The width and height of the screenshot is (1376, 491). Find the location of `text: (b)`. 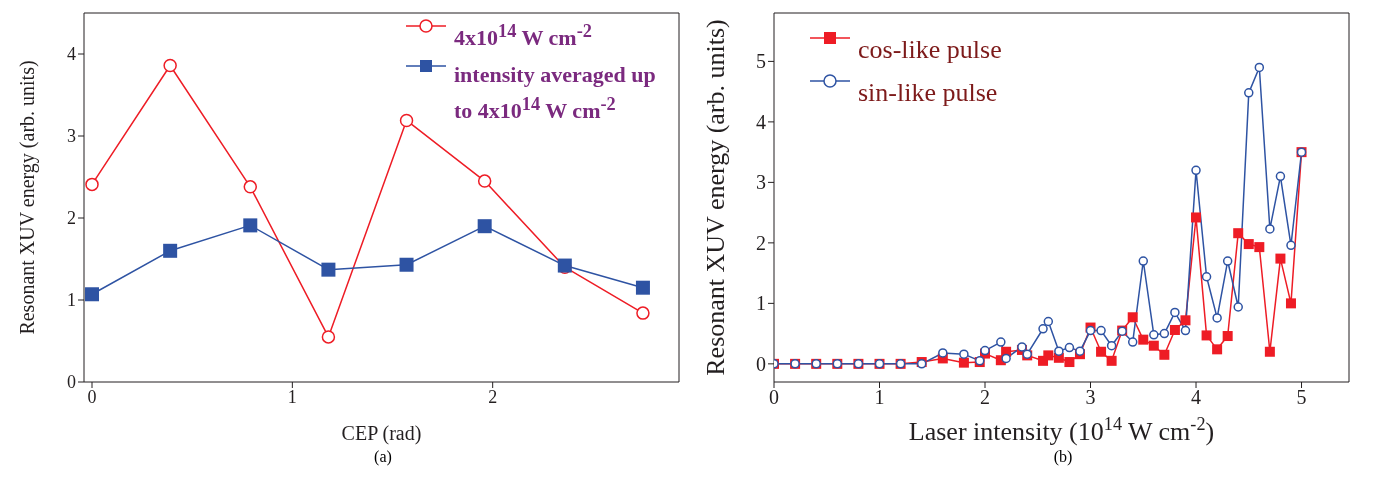

text: (b) is located at coordinates (1063, 457).